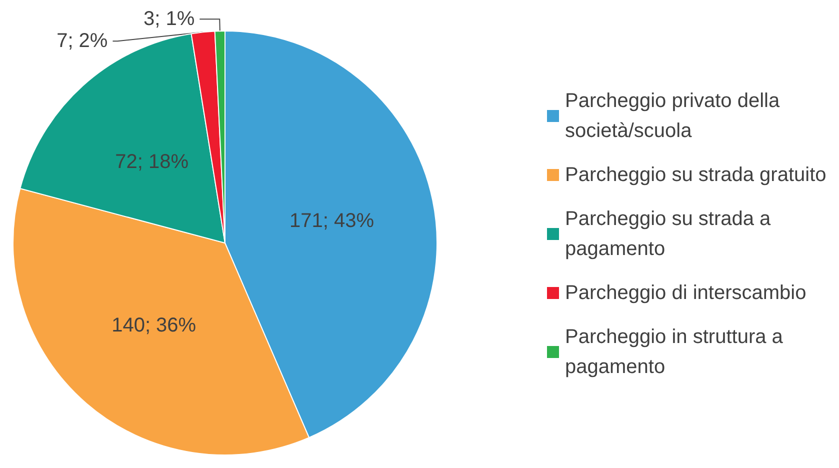 The image size is (839, 468). What do you see at coordinates (670, 234) in the screenshot?
I see `legend-label: Parcheggio su strada a pagamento` at bounding box center [670, 234].